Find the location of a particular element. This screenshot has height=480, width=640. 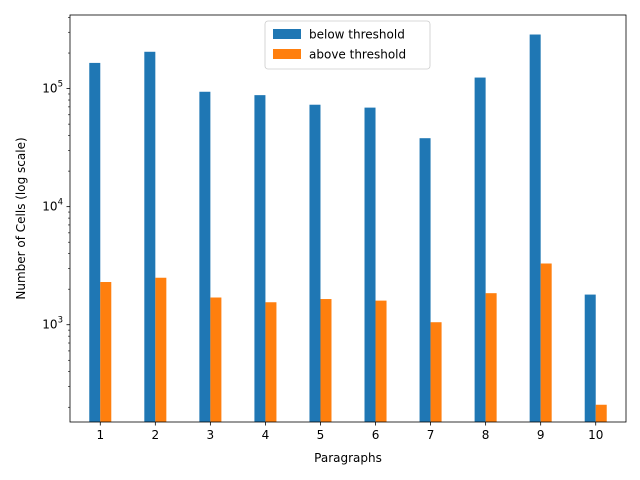

x-axis-label: Paragraphs is located at coordinates (348, 458).